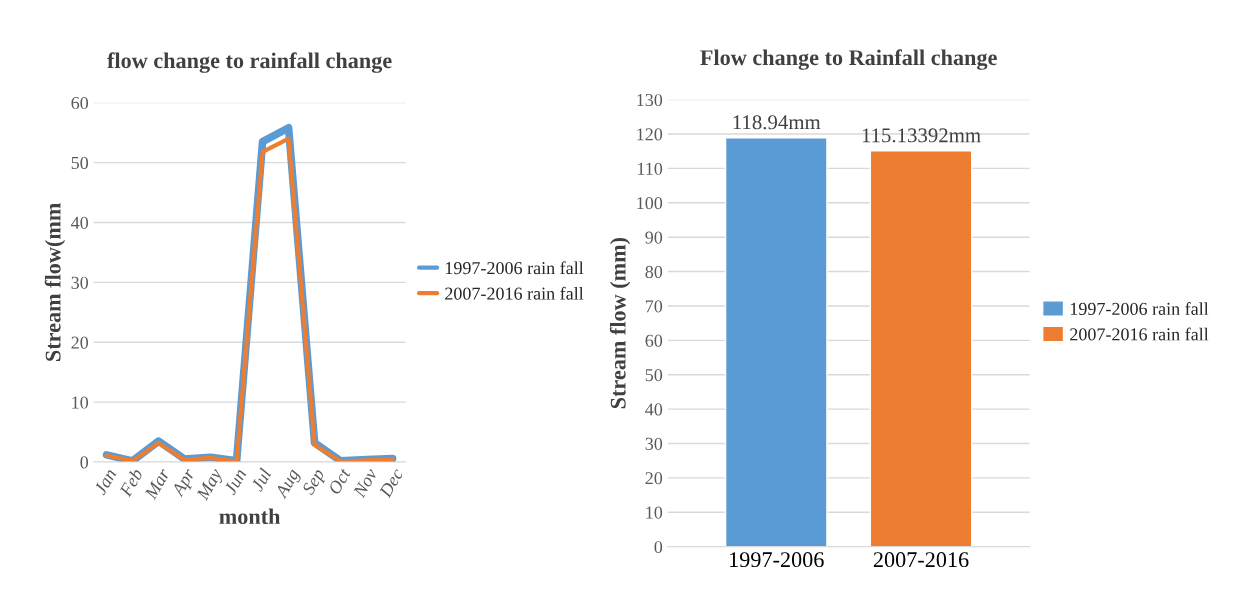 The height and width of the screenshot is (604, 1248). Describe the element at coordinates (650, 203) in the screenshot. I see `y-tick-label: 100` at that location.